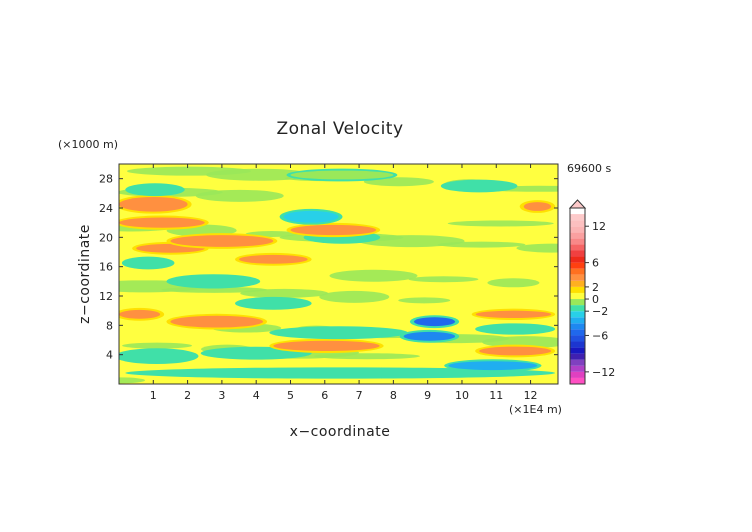  Describe the element at coordinates (599, 226) in the screenshot. I see `colorbar-tick-label: 12` at that location.